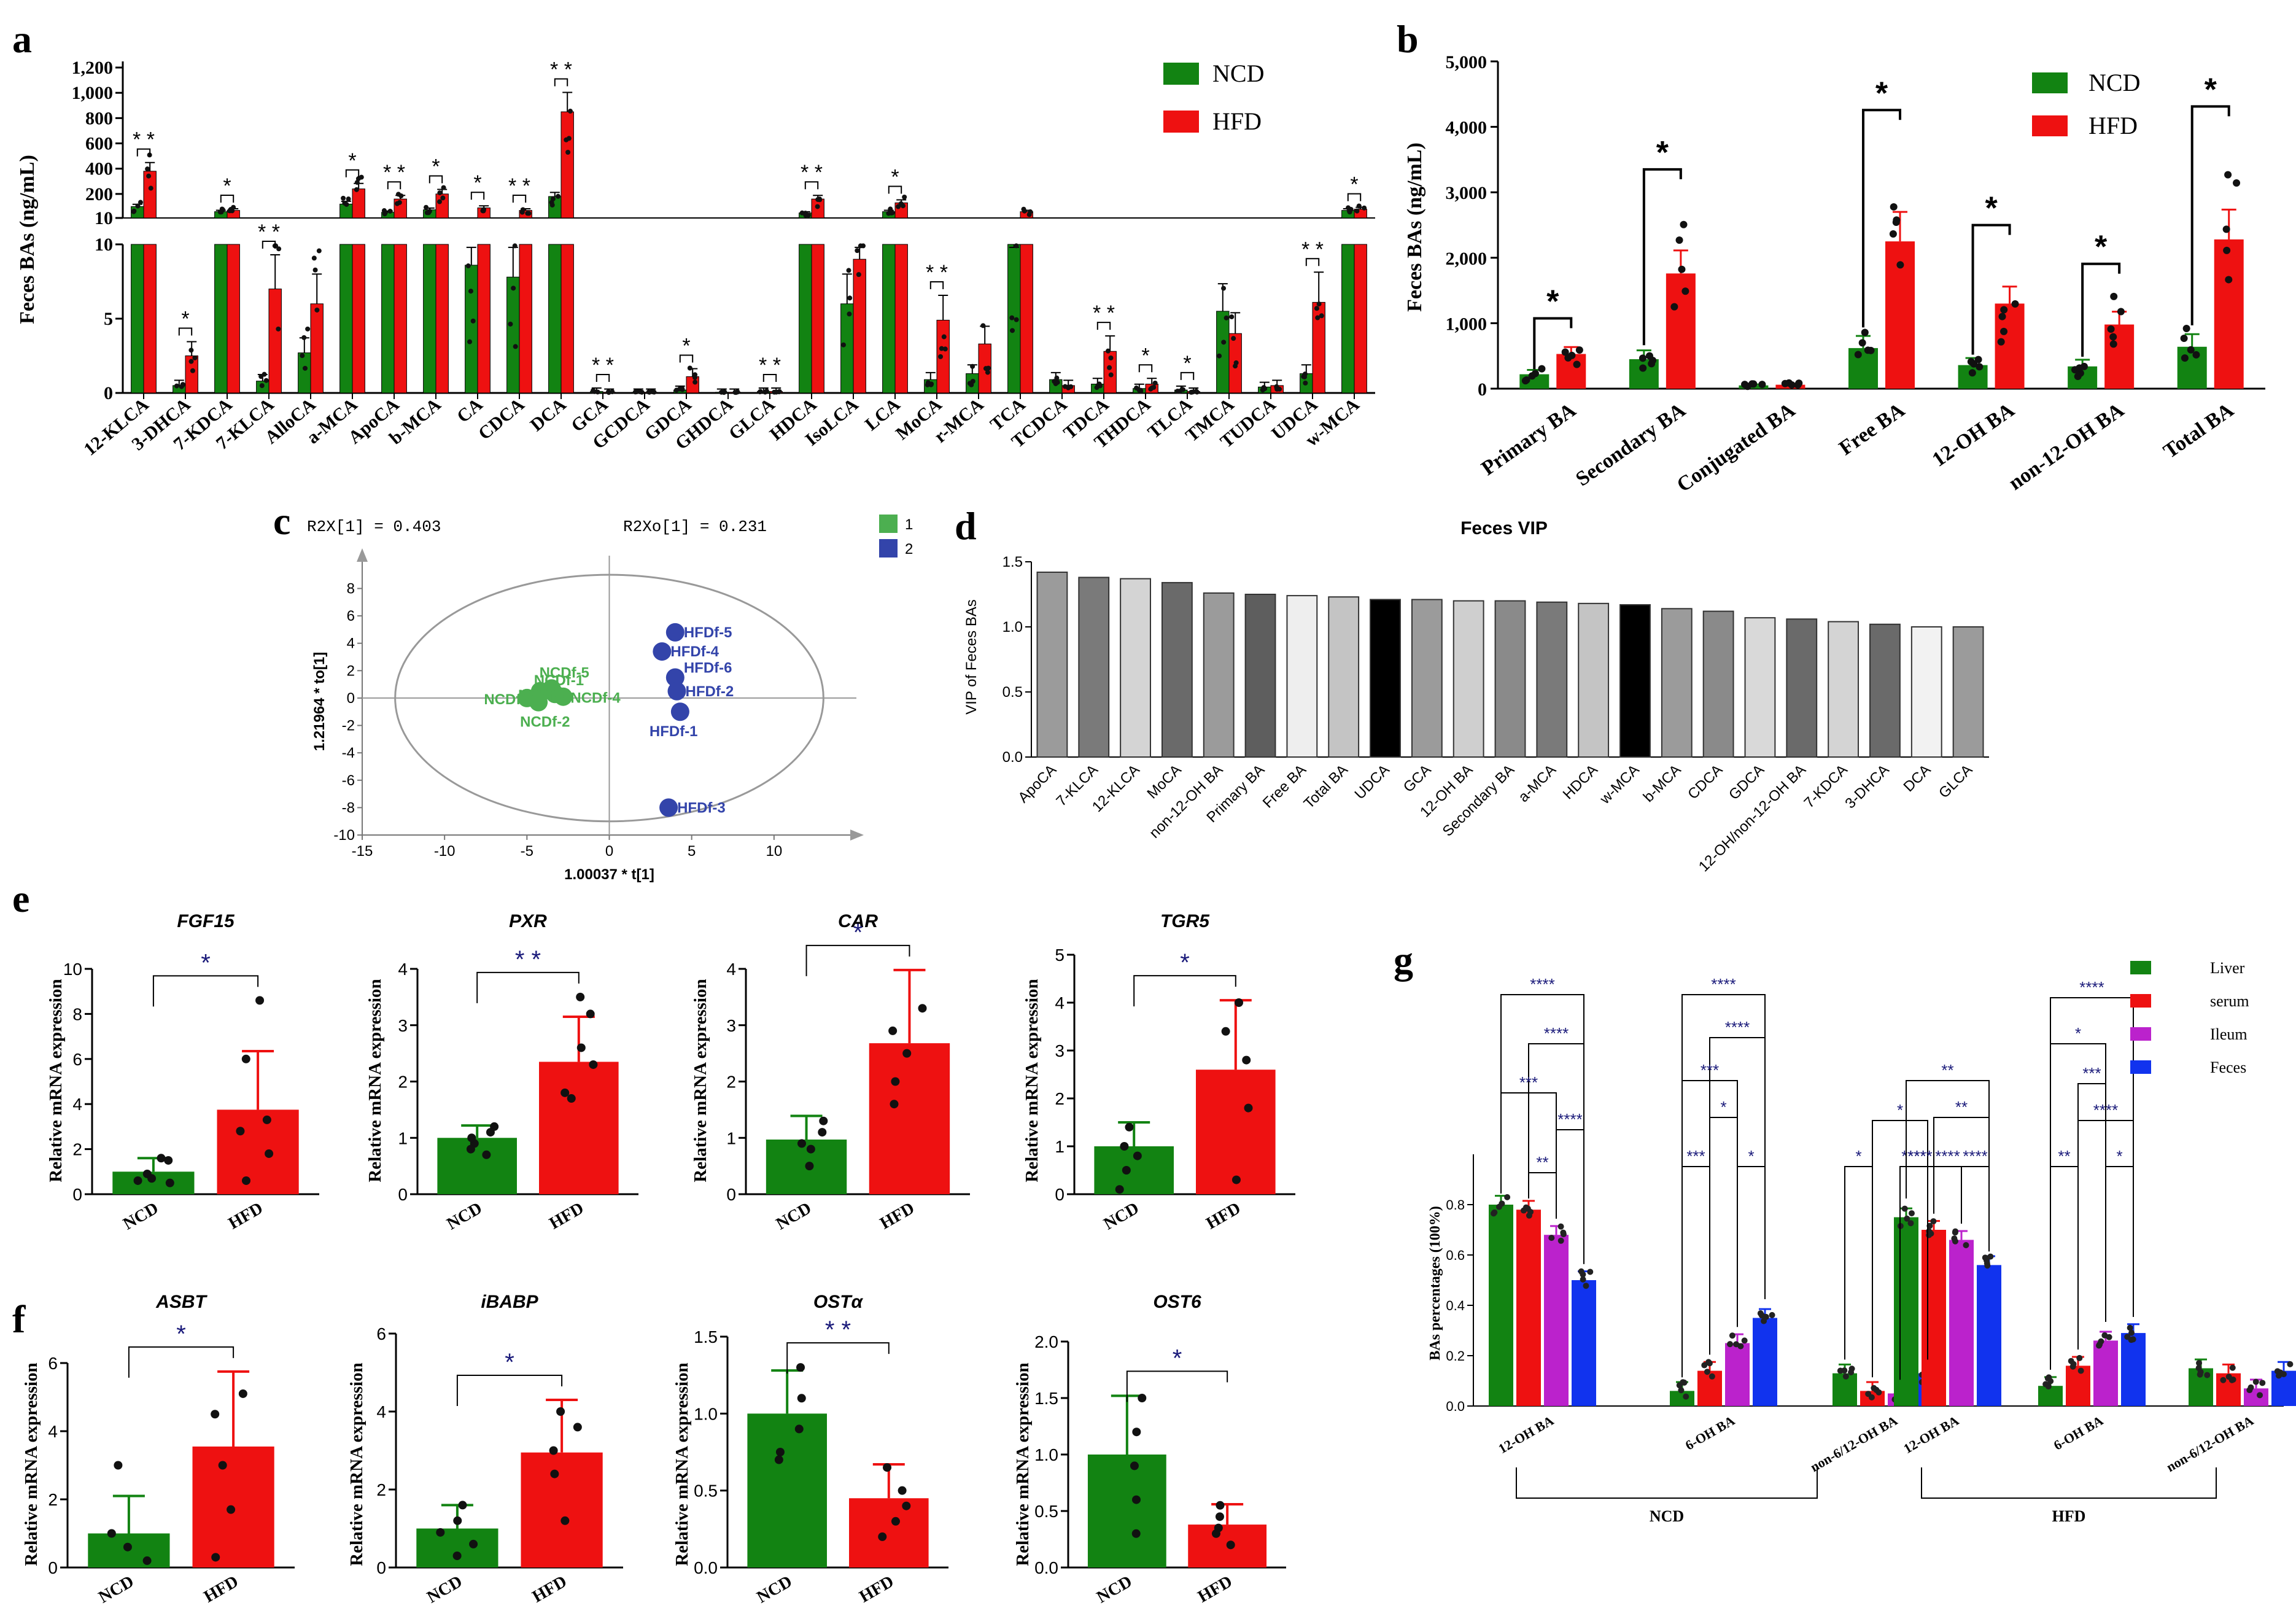  Describe the element at coordinates (351, 588) in the screenshot. I see `c-ytick-label: 8` at that location.